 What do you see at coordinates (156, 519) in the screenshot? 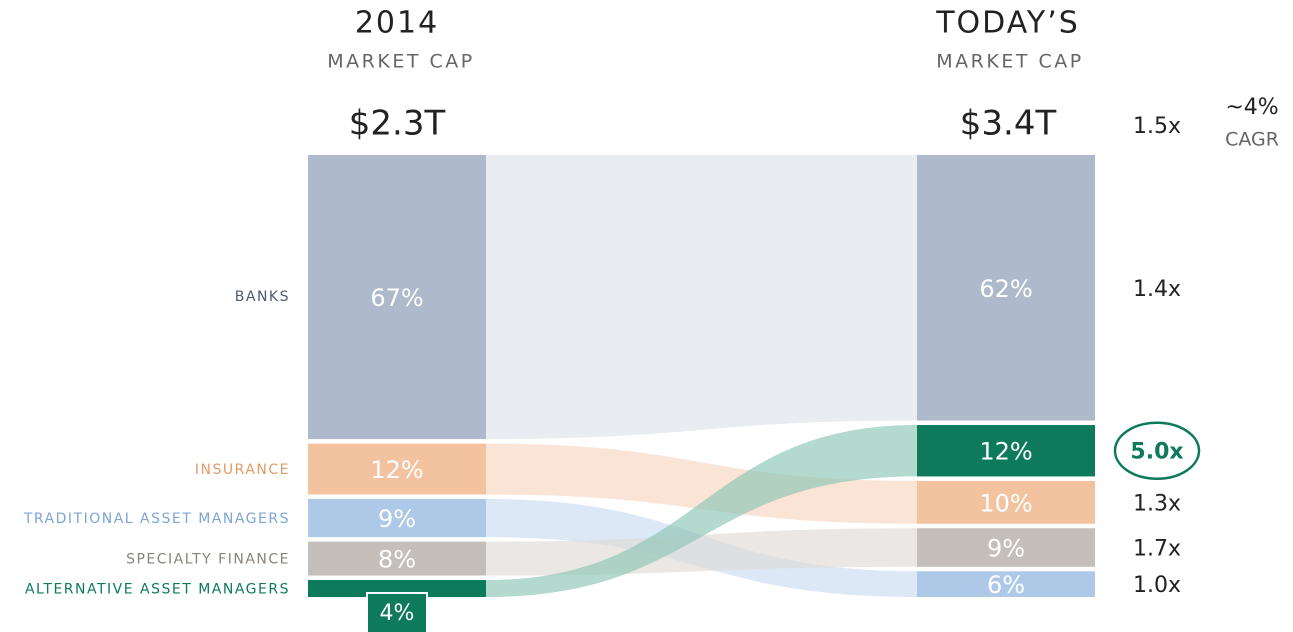
I see `category-label: TRADITIONAL ASSET MANAGERS` at bounding box center [156, 519].